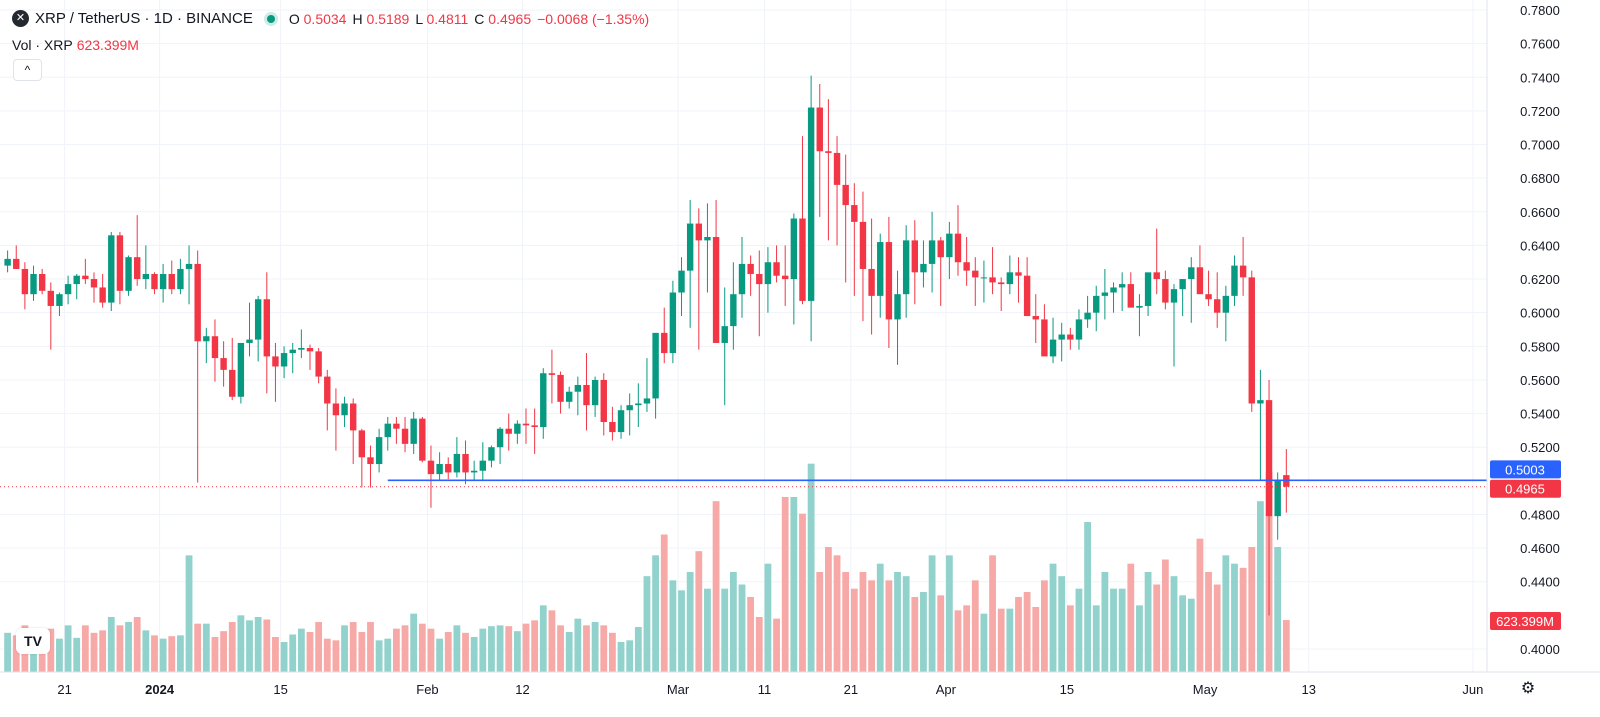 The image size is (1600, 717). I want to click on market-status-dot-icon, so click(270, 18).